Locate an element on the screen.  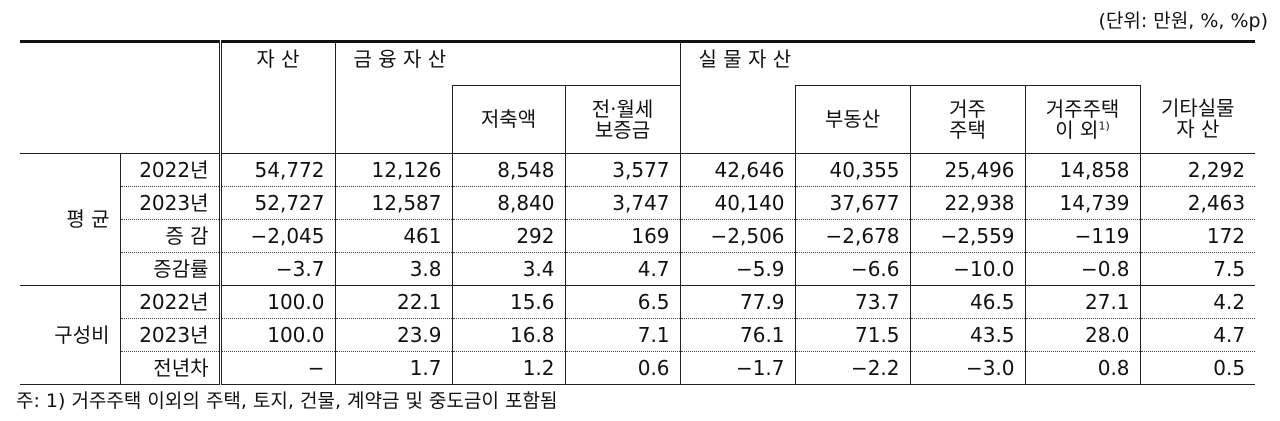
footnote-mark: 1) is located at coordinates (1104, 125).